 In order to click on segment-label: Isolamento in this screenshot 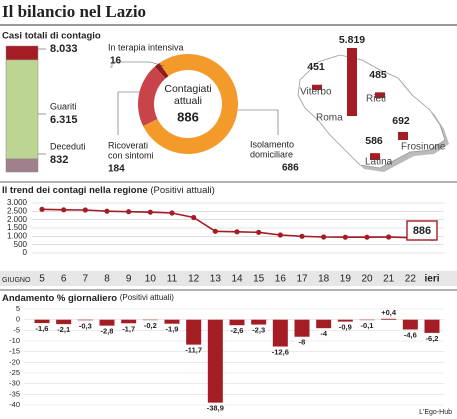, I will do `click(272, 144)`.